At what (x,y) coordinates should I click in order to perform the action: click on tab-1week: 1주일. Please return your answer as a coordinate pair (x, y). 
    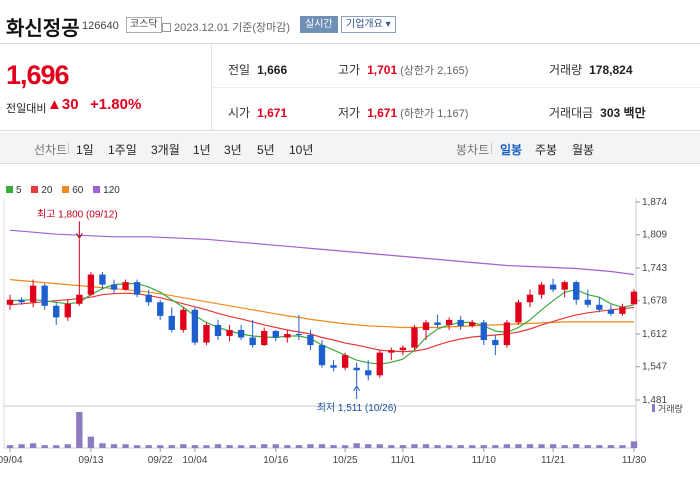
    Looking at the image, I should click on (122, 150).